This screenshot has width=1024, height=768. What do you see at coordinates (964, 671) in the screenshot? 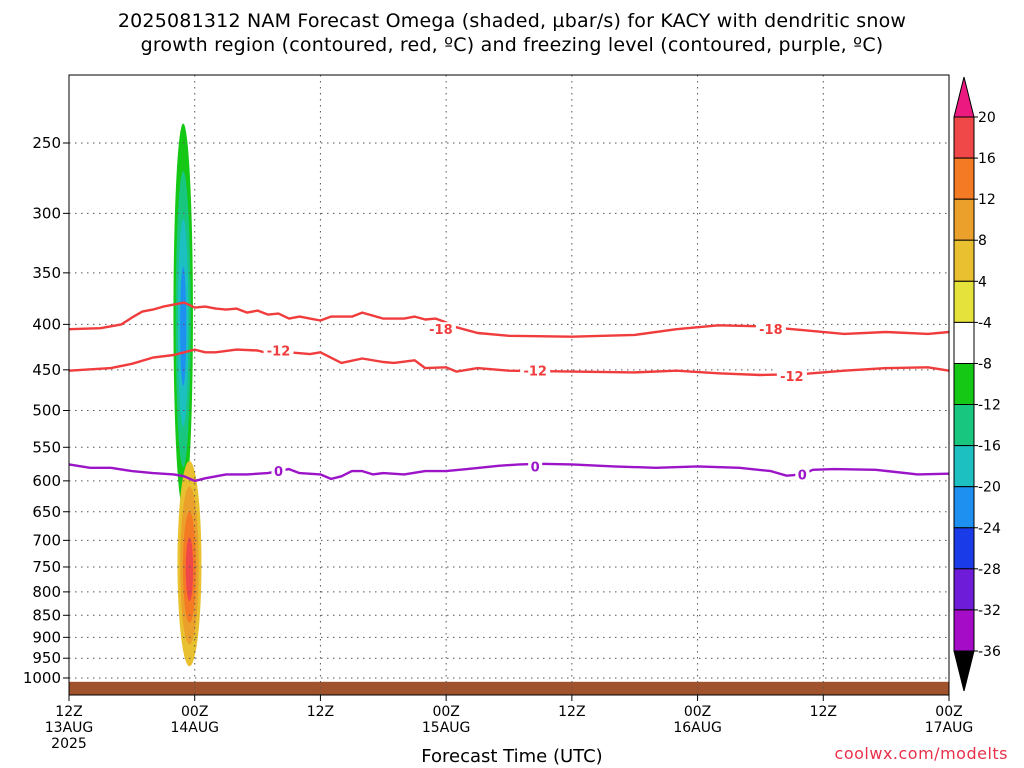
I see `colorbar-bottom-triangle` at bounding box center [964, 671].